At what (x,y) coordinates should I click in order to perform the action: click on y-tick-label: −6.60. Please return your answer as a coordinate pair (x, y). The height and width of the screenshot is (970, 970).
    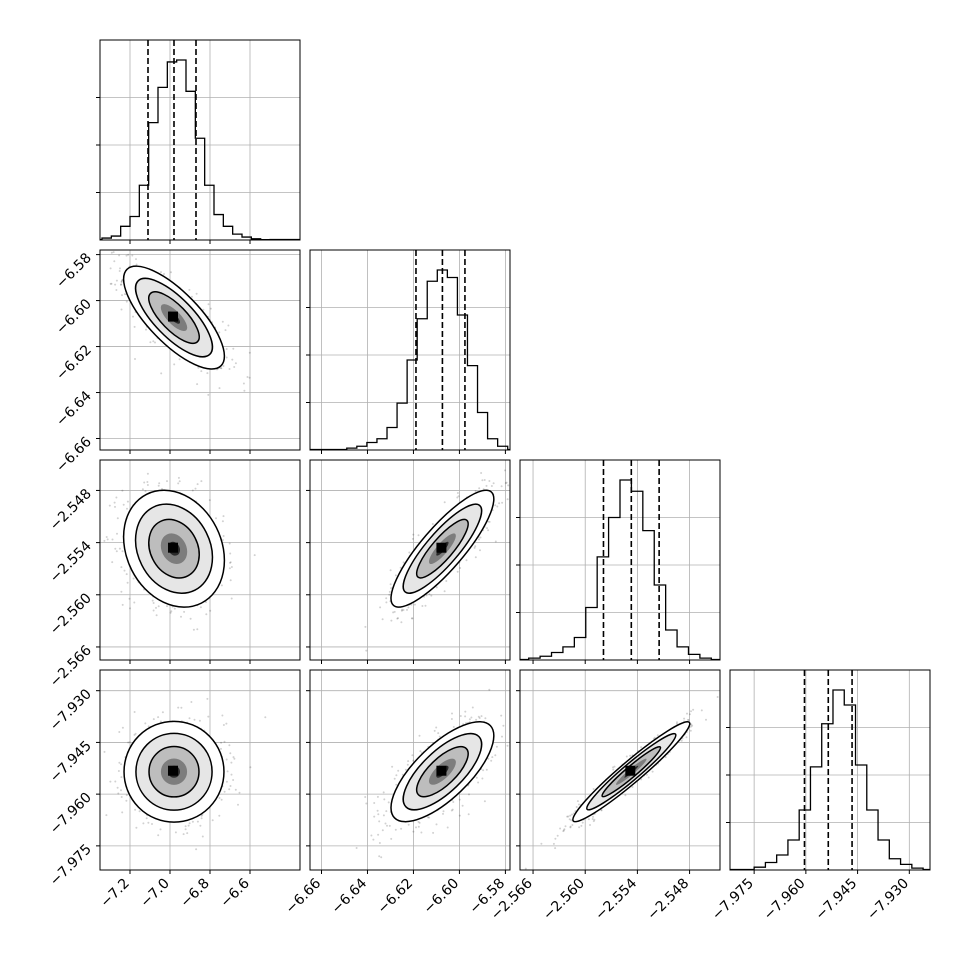
    Looking at the image, I should click on (74, 317).